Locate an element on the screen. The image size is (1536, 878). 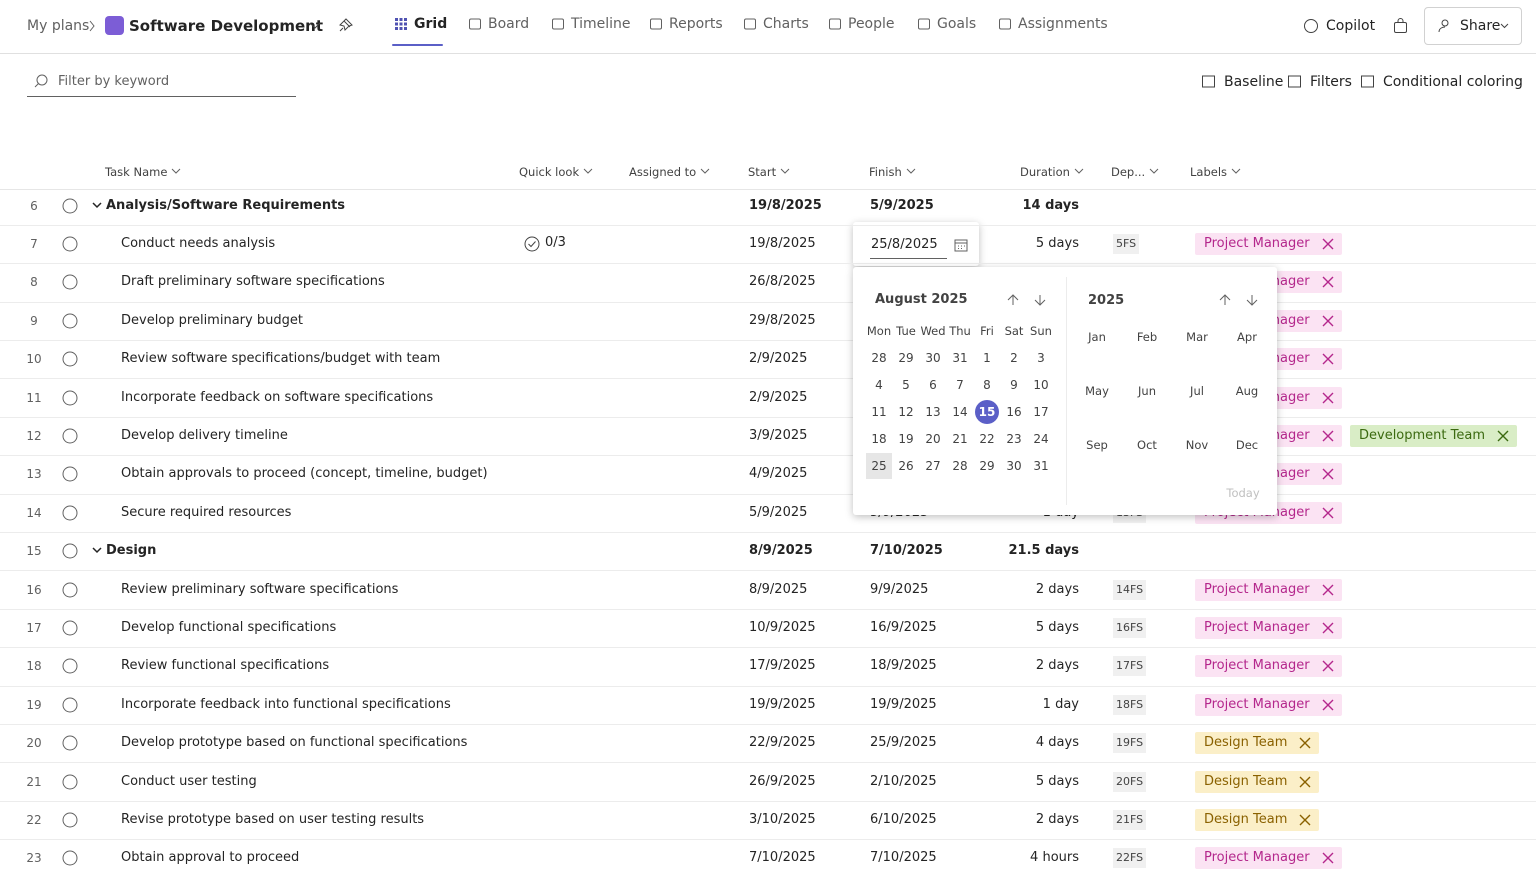
nav-tab: Charts is located at coordinates (786, 24).